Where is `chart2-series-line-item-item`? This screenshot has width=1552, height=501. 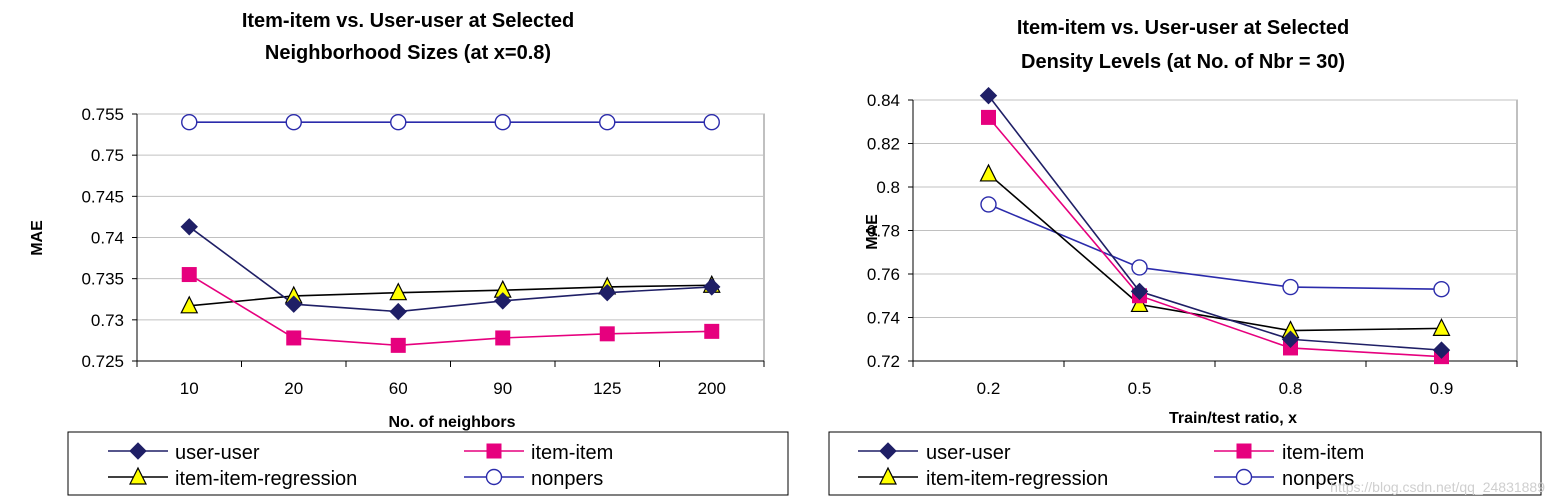 chart2-series-line-item-item is located at coordinates (1214, 237).